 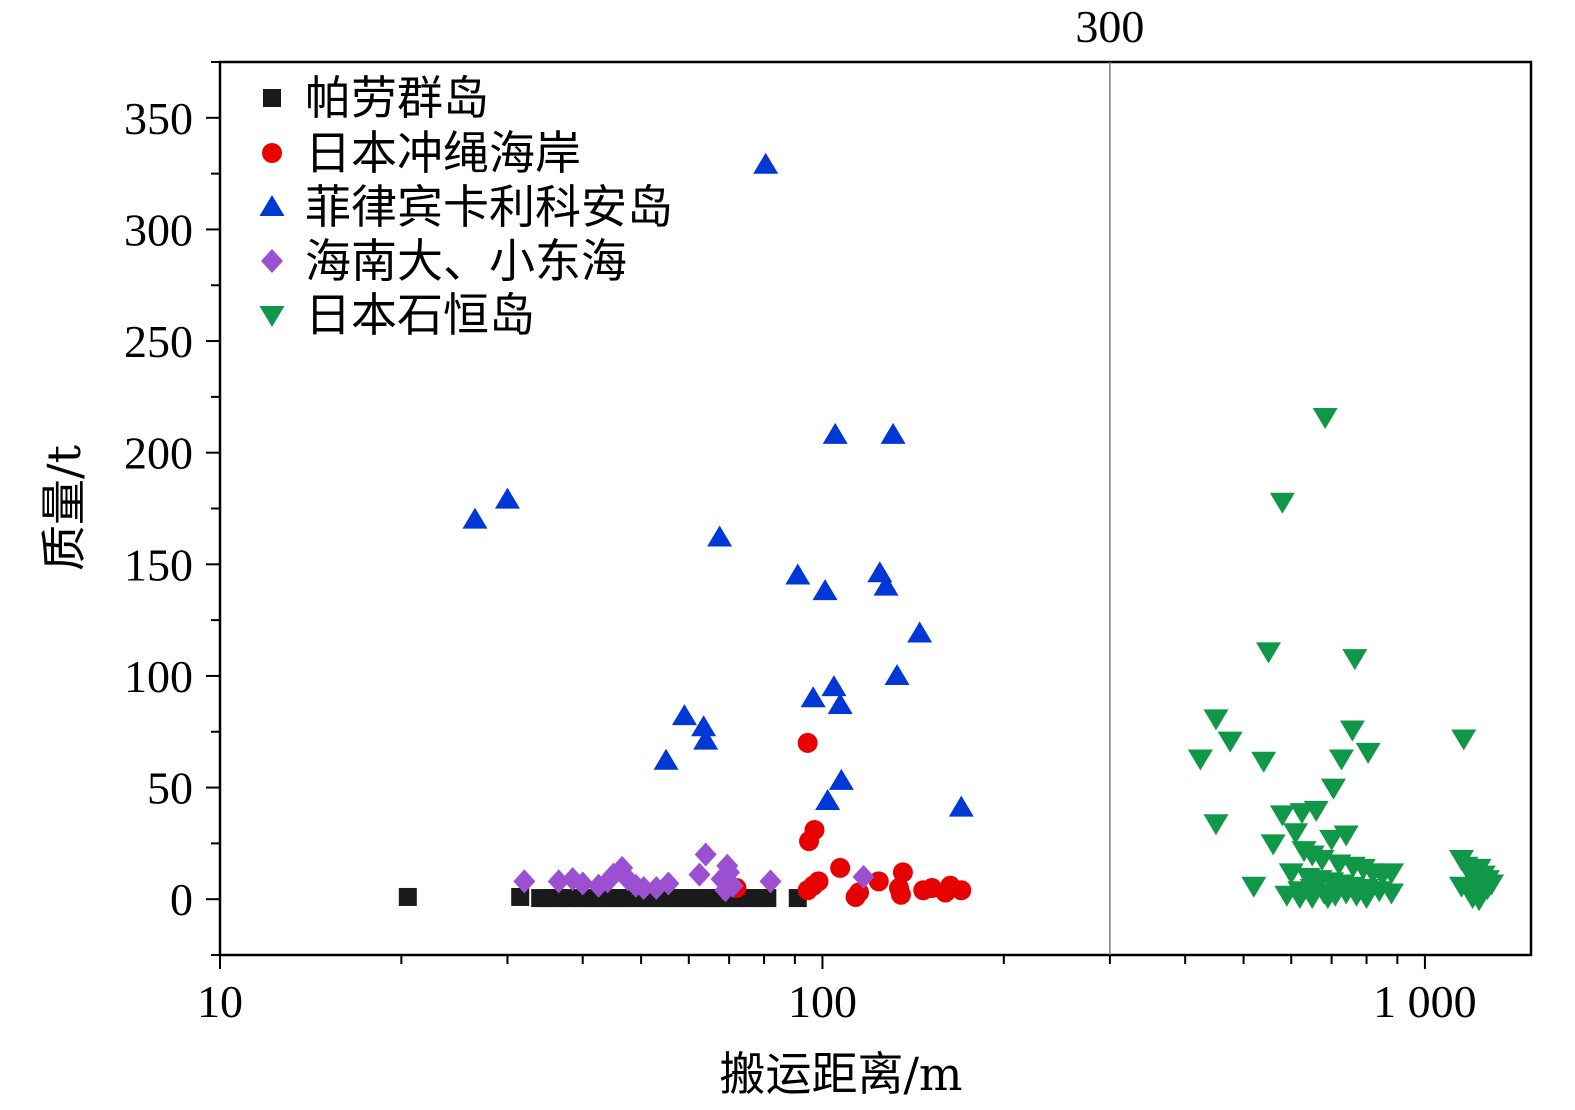 What do you see at coordinates (158, 118) in the screenshot?
I see `y-tick-label: 350` at bounding box center [158, 118].